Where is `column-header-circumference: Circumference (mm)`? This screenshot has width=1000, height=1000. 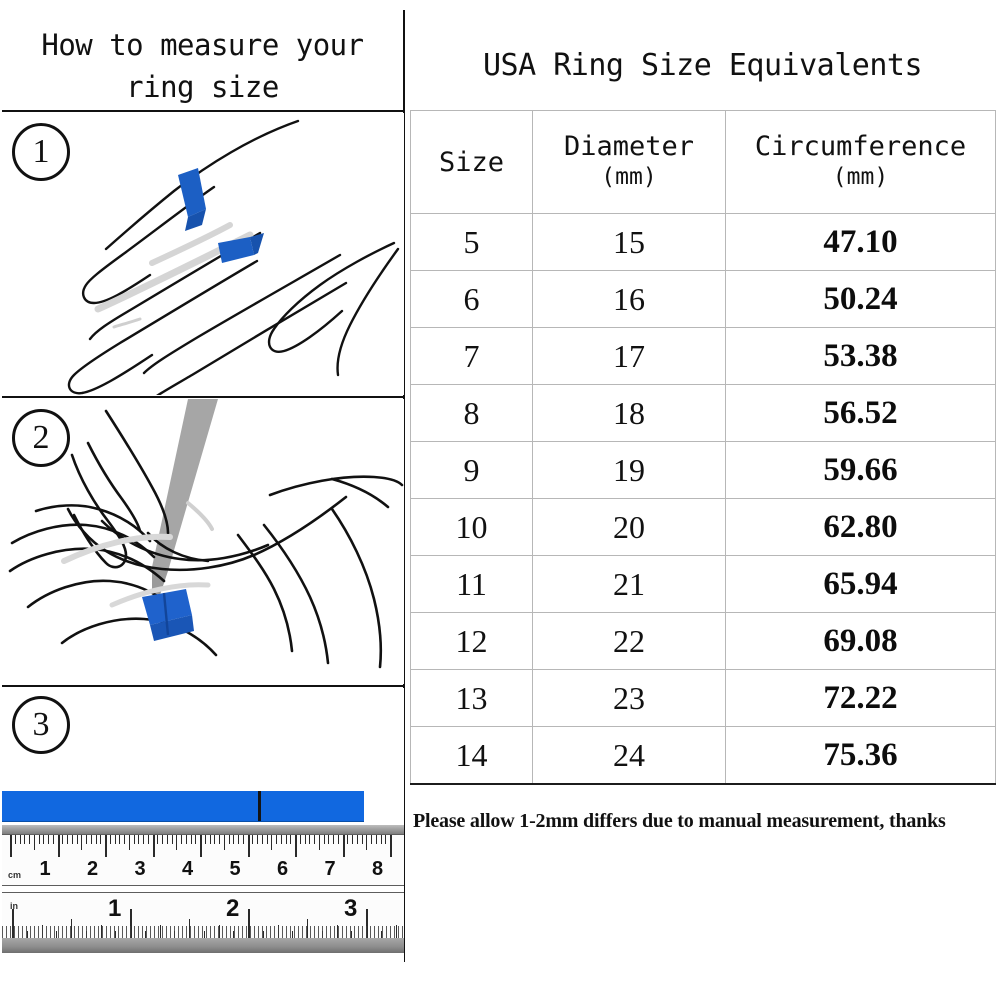 column-header-circumference: Circumference (mm) is located at coordinates (860, 162).